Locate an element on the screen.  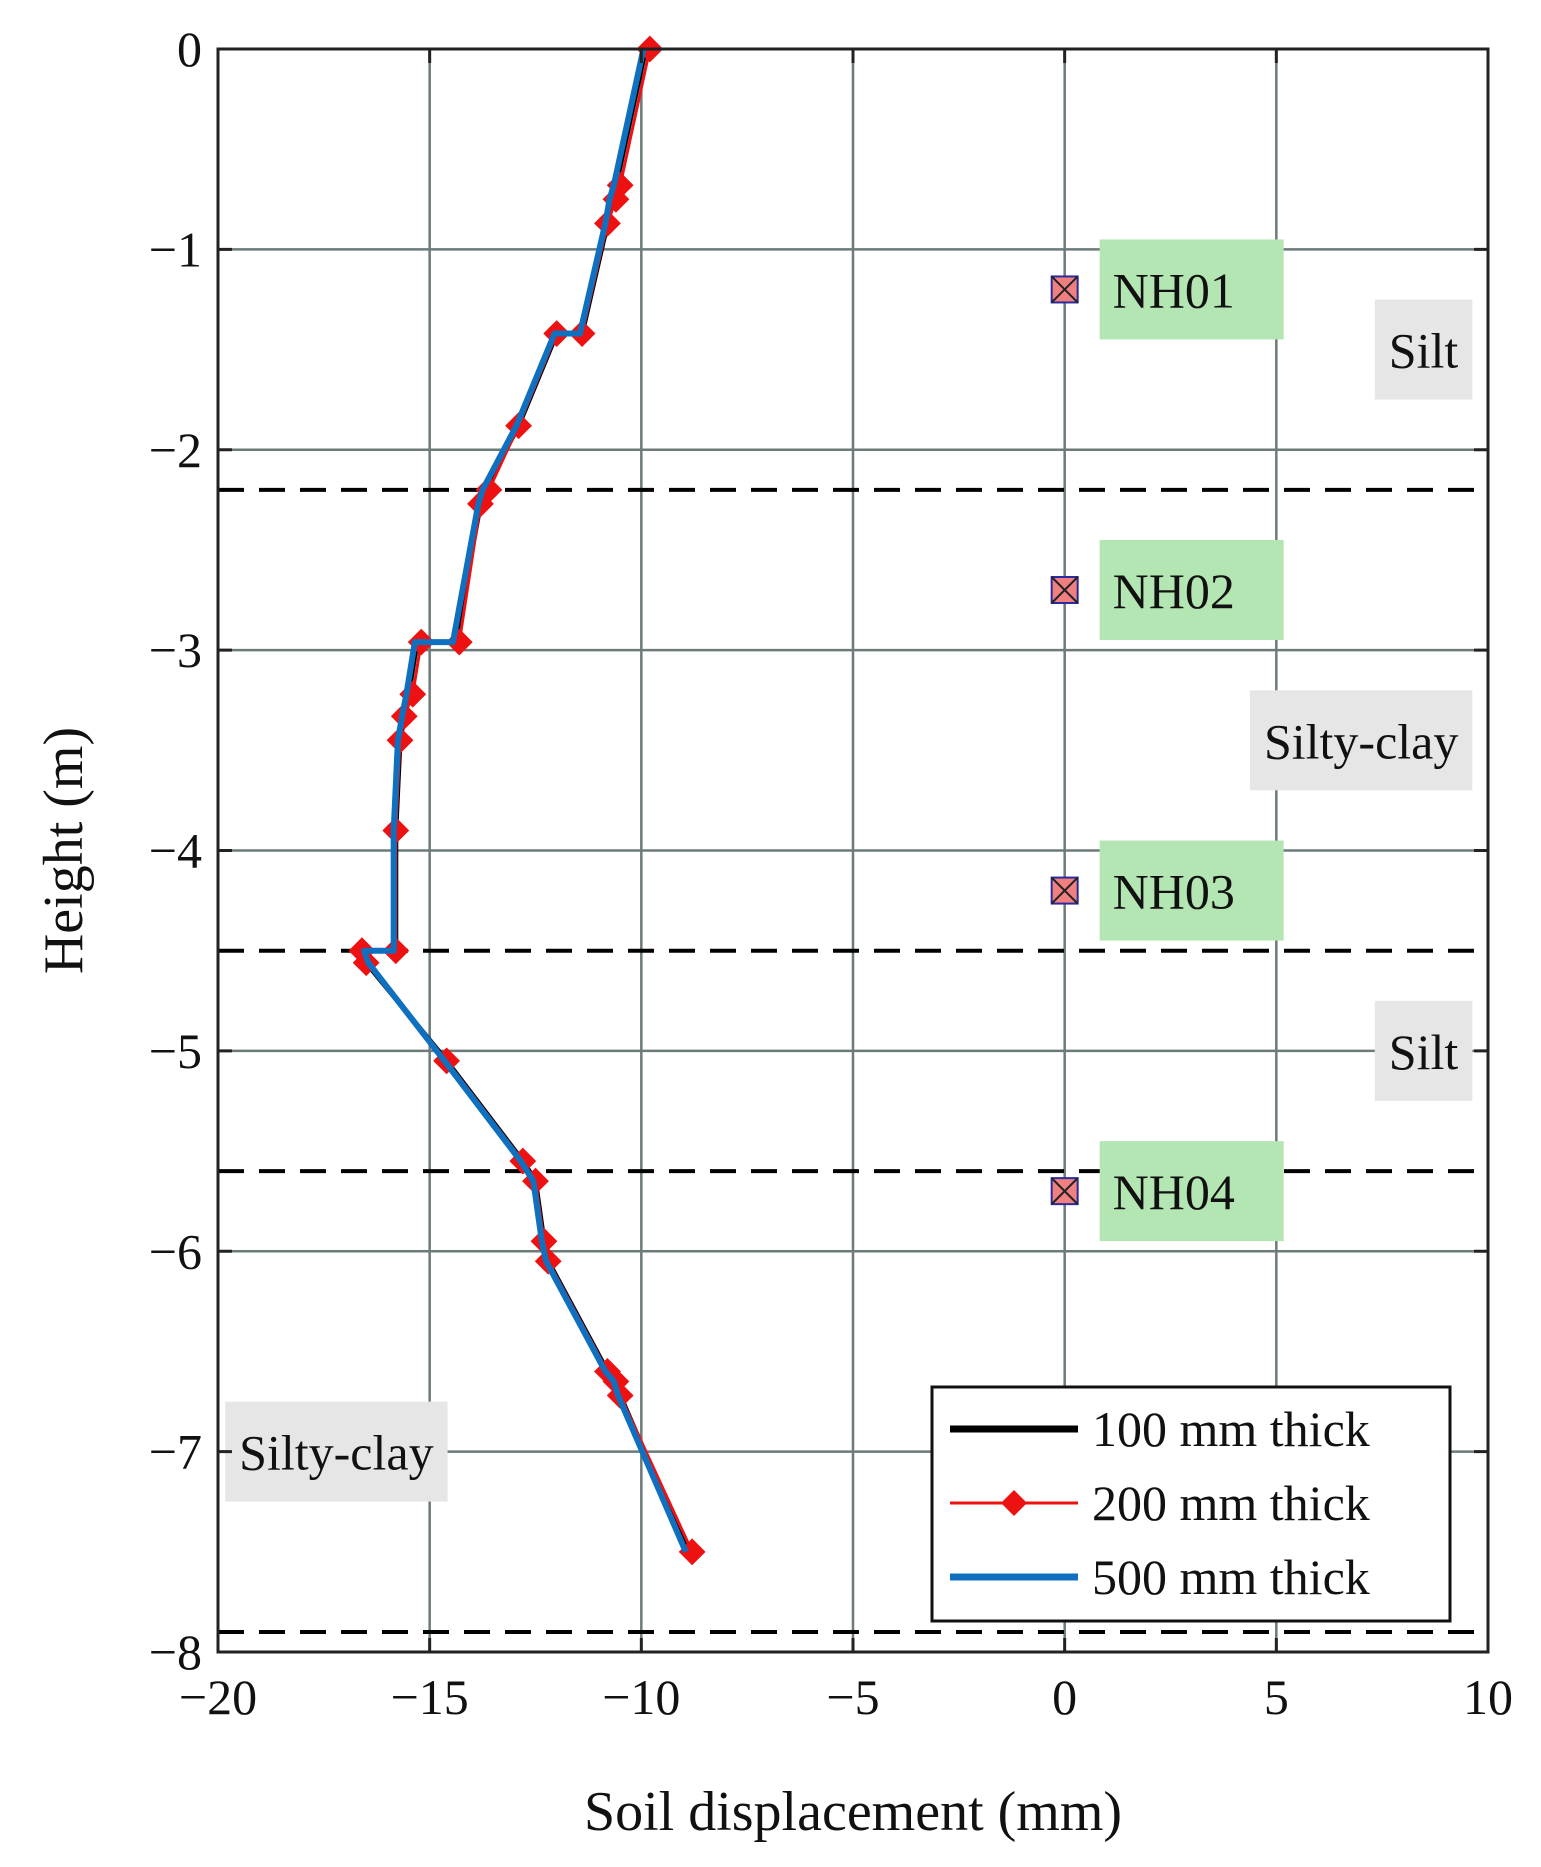
y-tick-label: −7 is located at coordinates (175, 1452).